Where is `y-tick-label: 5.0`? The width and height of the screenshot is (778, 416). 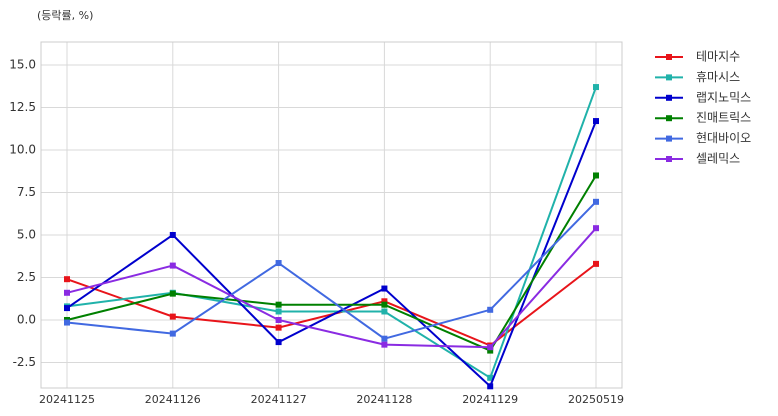
y-tick-label: 5.0 is located at coordinates (26, 234).